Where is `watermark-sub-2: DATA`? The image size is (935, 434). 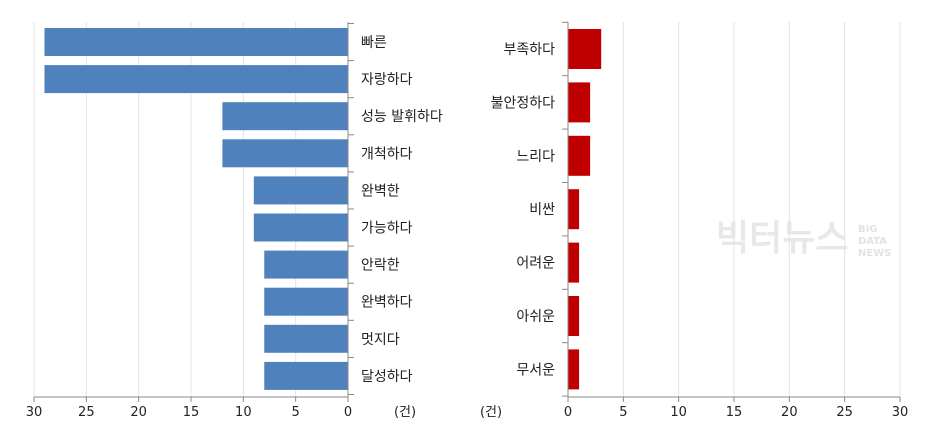 watermark-sub-2: DATA is located at coordinates (872, 241).